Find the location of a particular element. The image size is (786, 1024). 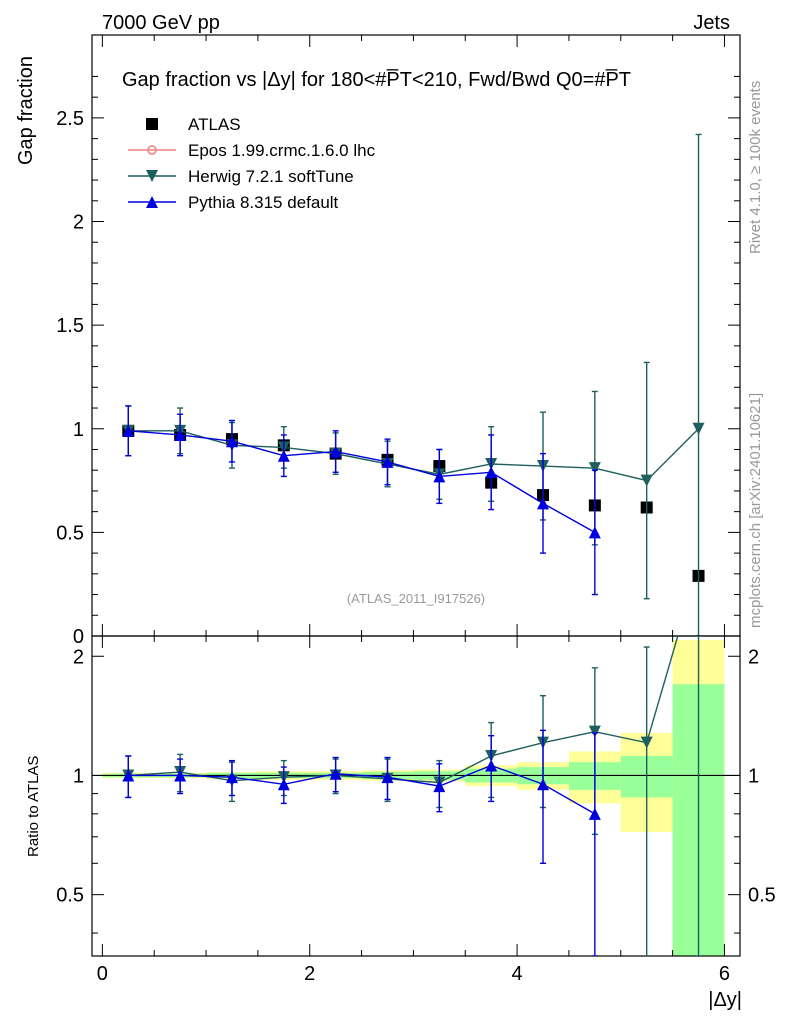

ratio-y-tick-label: 0.5 is located at coordinates (70, 896).